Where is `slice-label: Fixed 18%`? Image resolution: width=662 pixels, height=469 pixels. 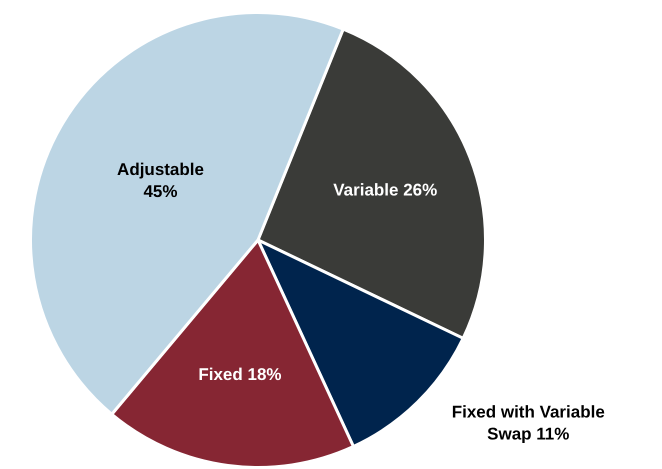 slice-label: Fixed 18% is located at coordinates (240, 374).